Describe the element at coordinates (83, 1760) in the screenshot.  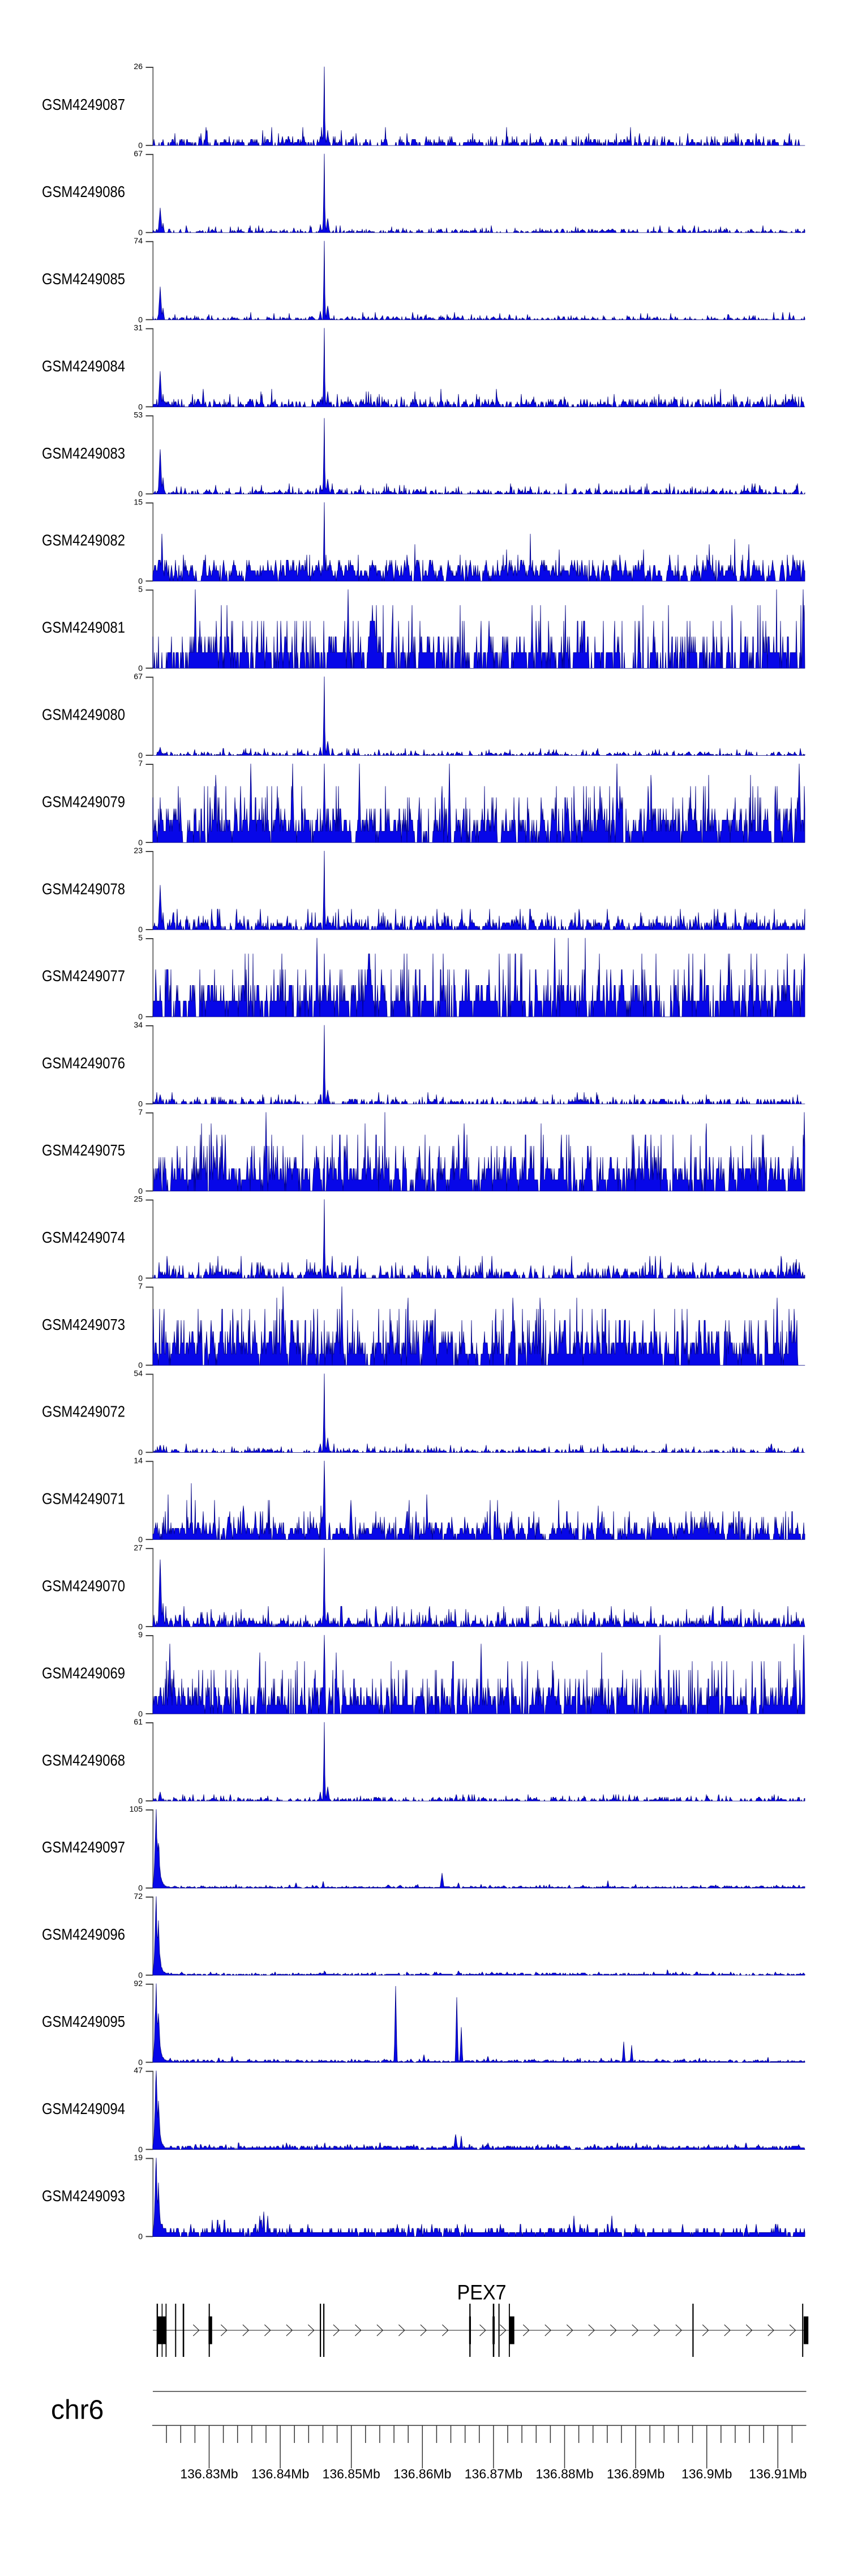
I see `svg-text: GSM4249068` at that location.